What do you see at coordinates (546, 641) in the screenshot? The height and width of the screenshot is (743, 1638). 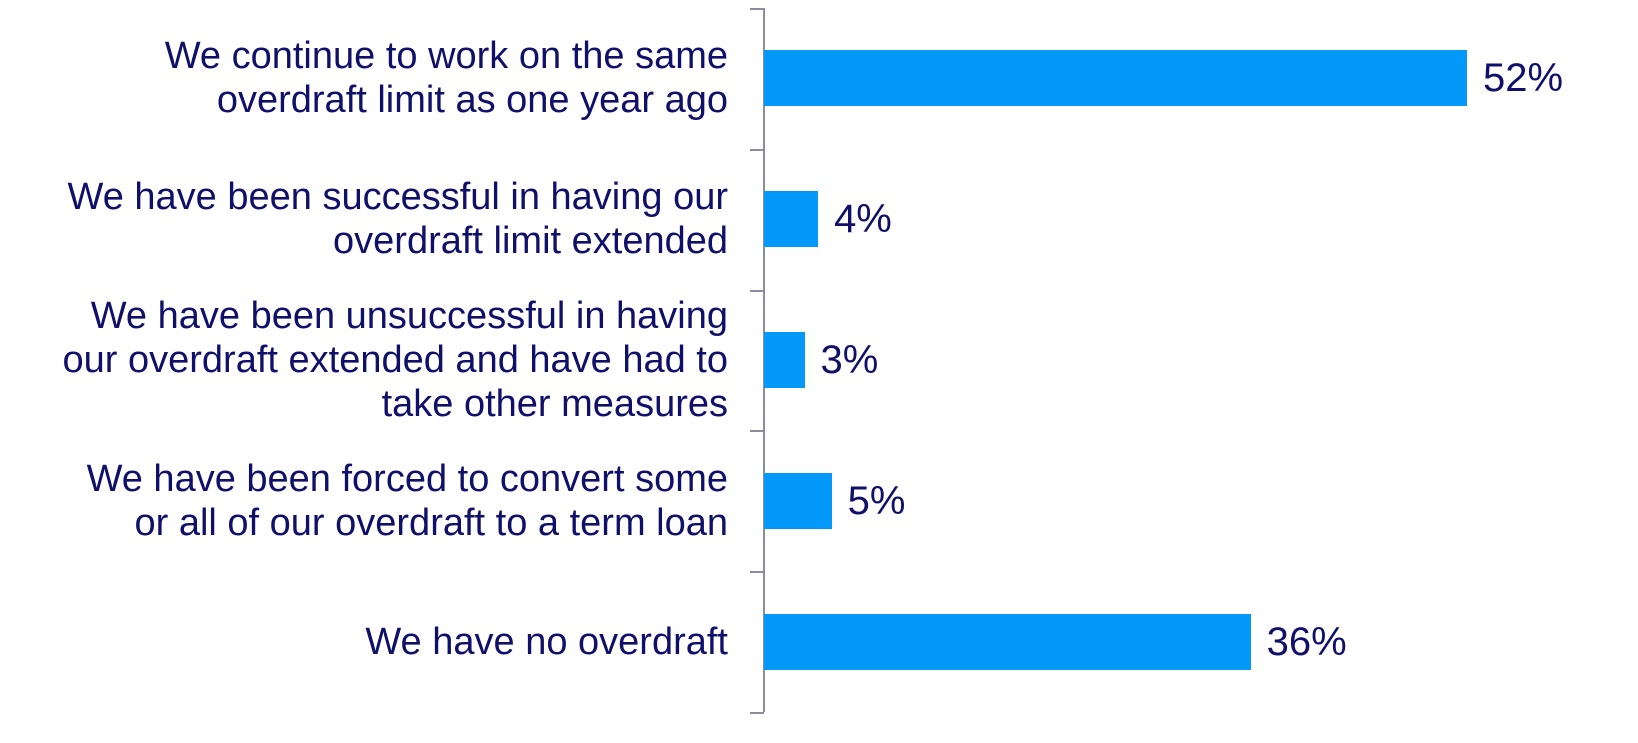 I see `category-label-line: We have no overdraft` at bounding box center [546, 641].